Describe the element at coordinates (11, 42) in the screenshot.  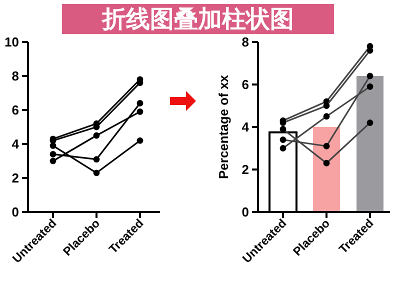
I see `y-tick-label: 10` at that location.